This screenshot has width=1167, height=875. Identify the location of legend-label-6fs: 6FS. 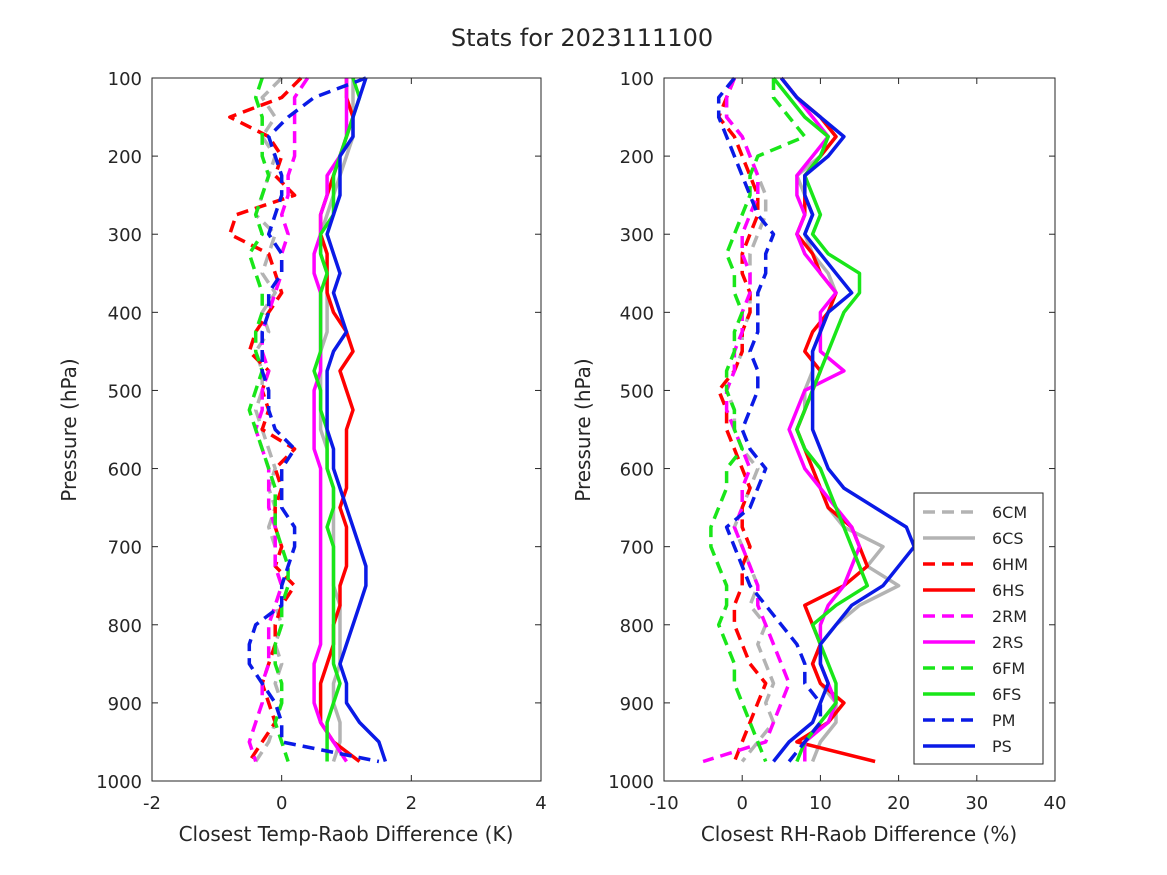
(1006, 694).